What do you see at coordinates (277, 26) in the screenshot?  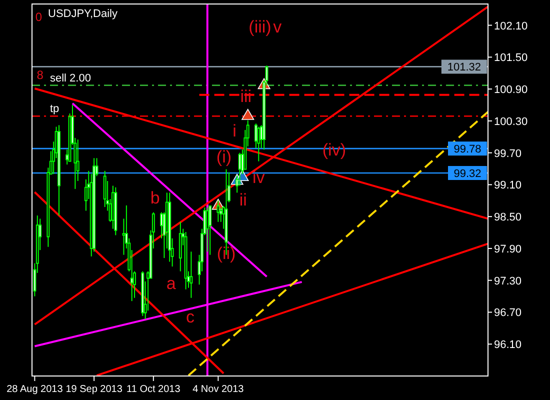 I see `annotation: v` at bounding box center [277, 26].